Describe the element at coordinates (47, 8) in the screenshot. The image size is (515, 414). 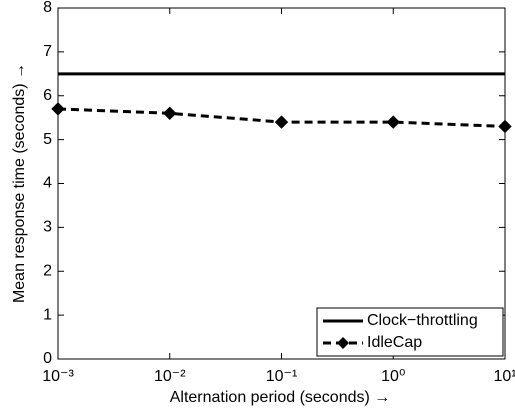
I see `y-tick-label: 8` at that location.